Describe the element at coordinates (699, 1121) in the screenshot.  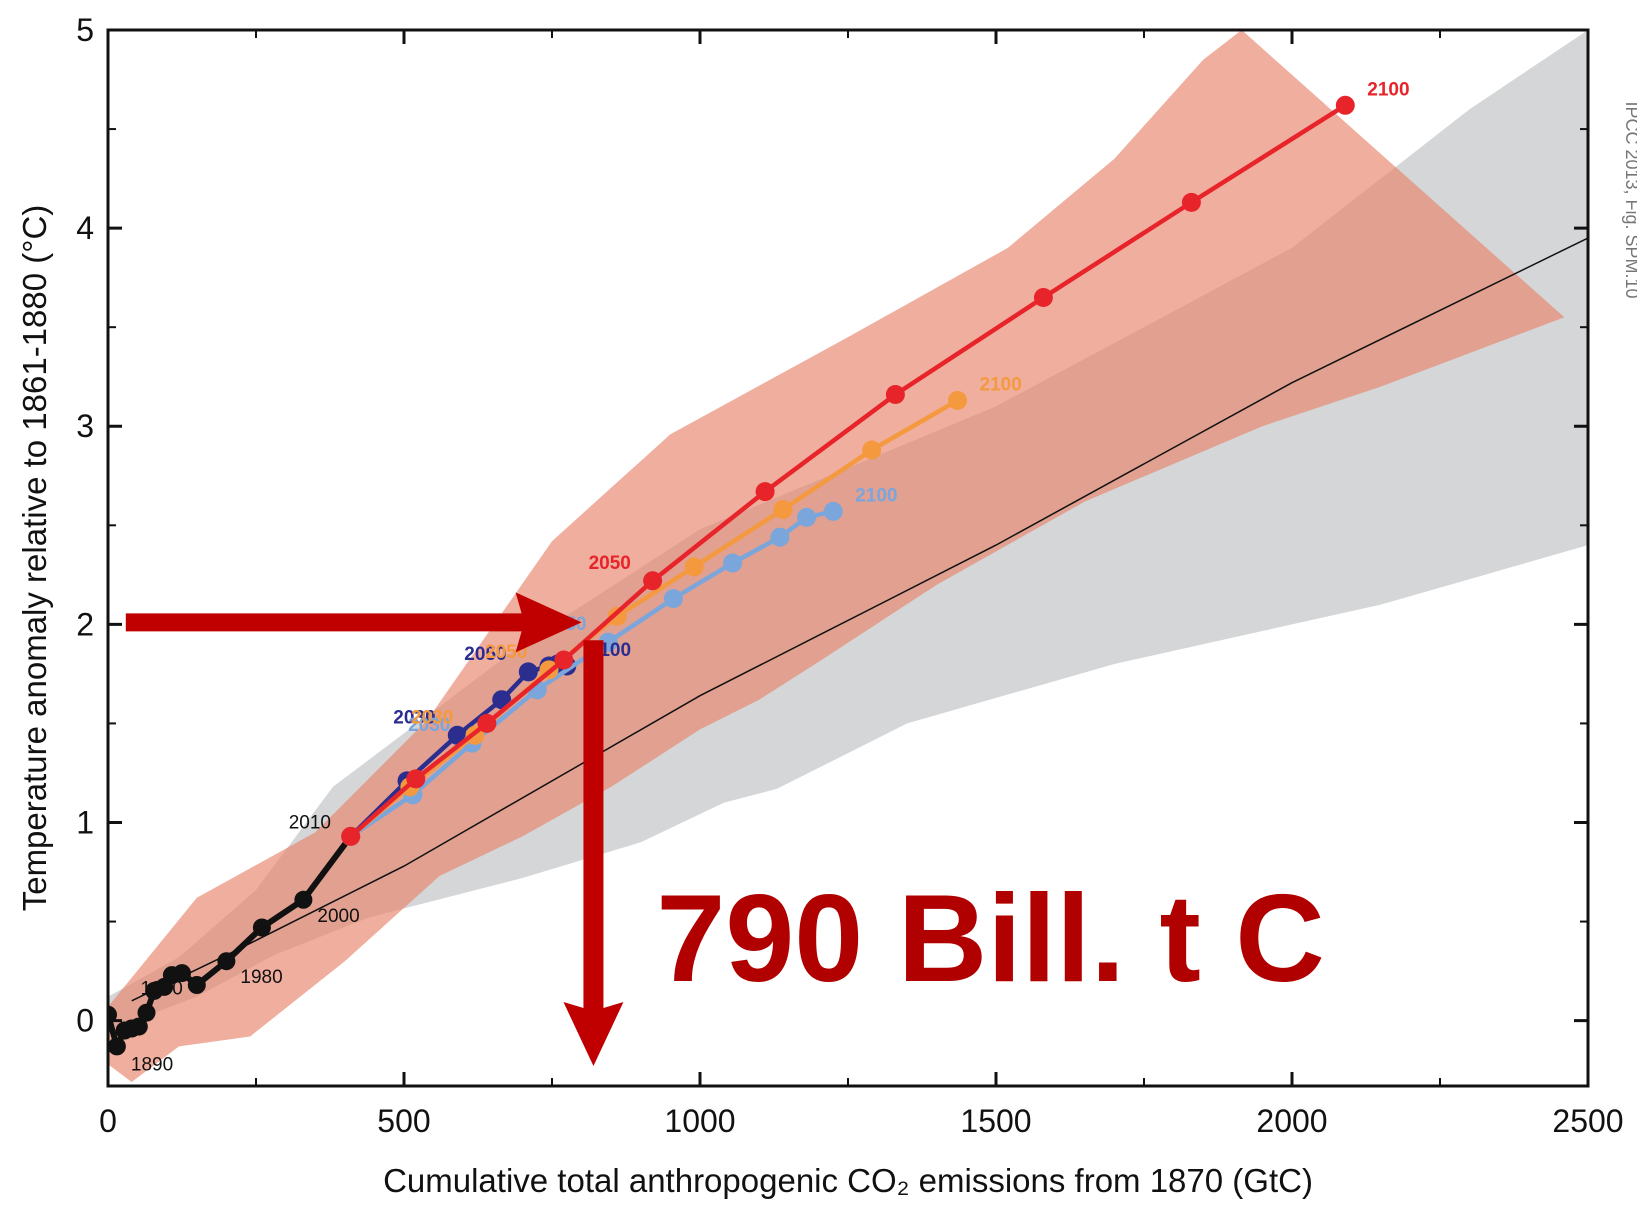
I see `x-tick-label-3: 1000` at that location.